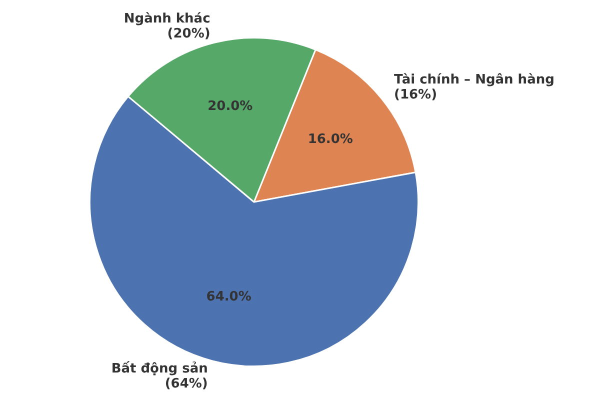 Image resolution: width=600 pixels, height=400 pixels. What do you see at coordinates (188, 34) in the screenshot?
I see `text: (20%)` at bounding box center [188, 34].